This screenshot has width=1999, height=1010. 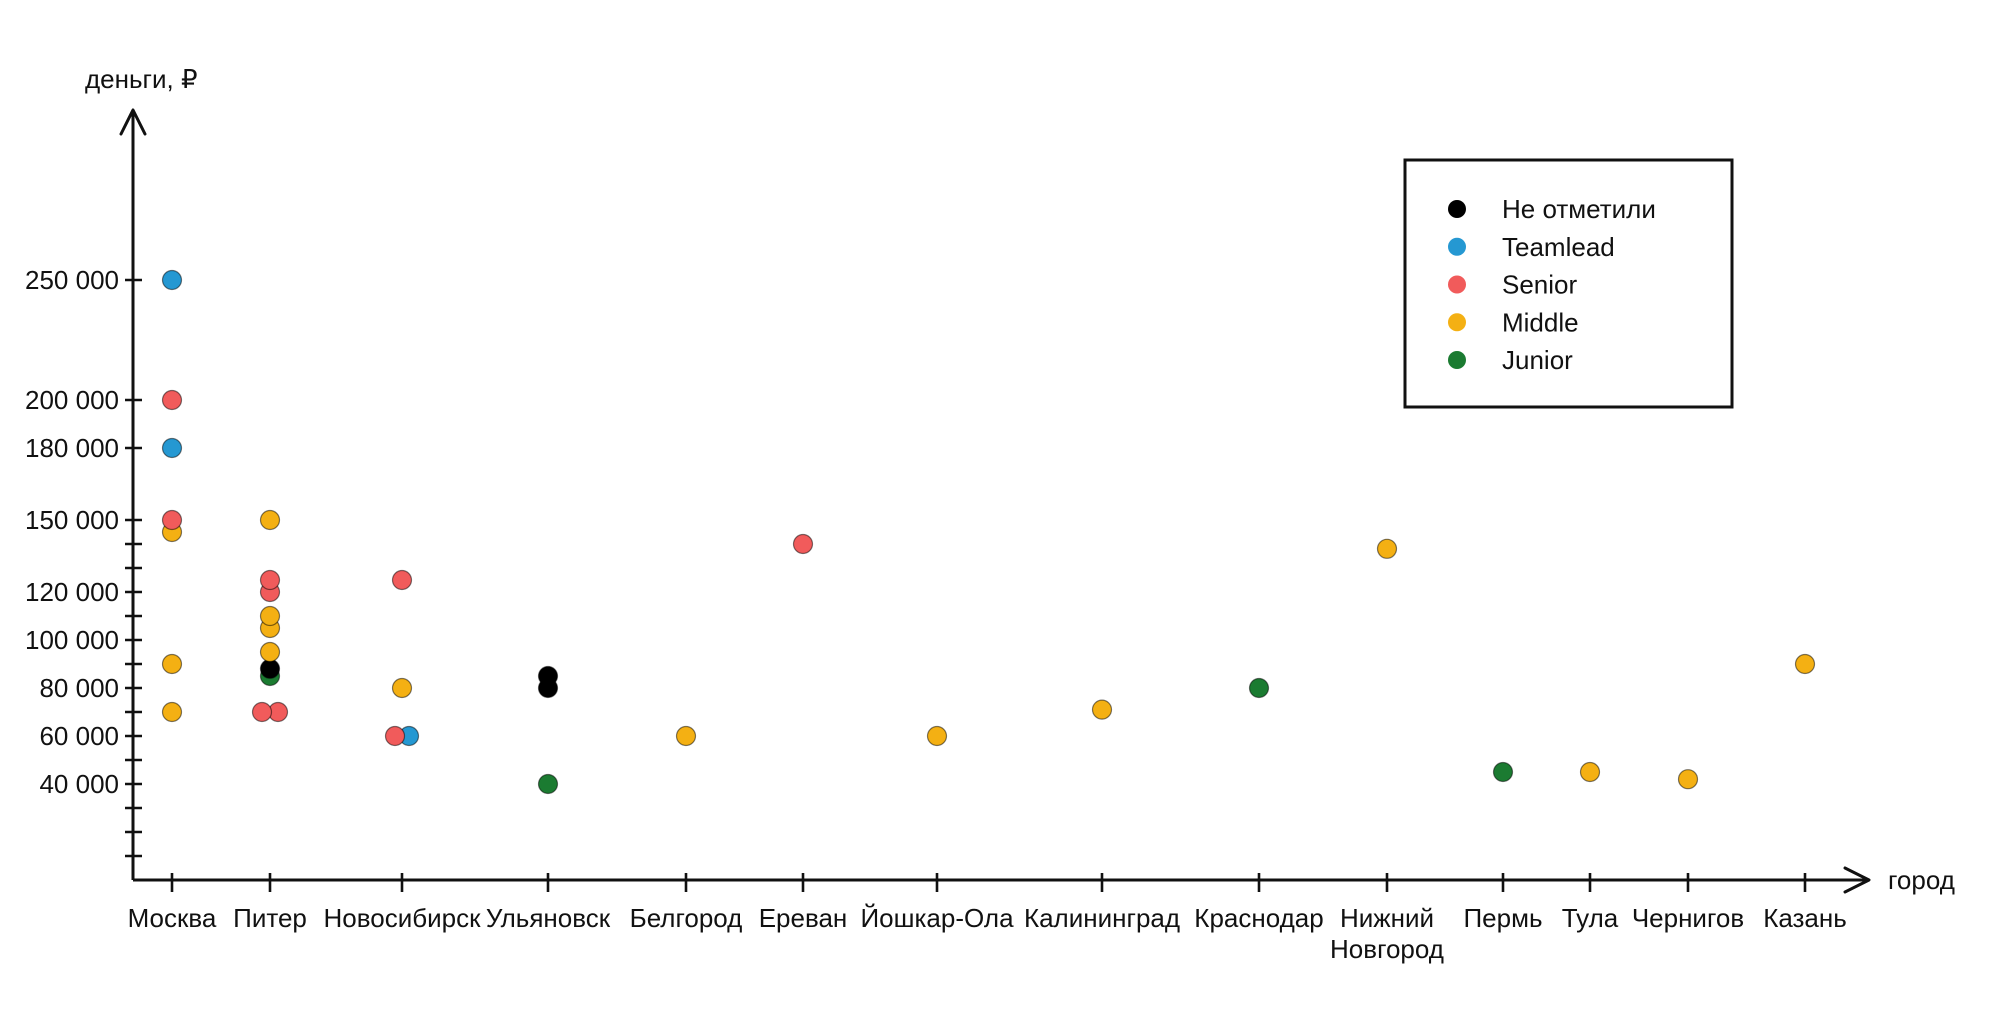 I want to click on y-tick-label: 250 000, so click(x=72, y=280).